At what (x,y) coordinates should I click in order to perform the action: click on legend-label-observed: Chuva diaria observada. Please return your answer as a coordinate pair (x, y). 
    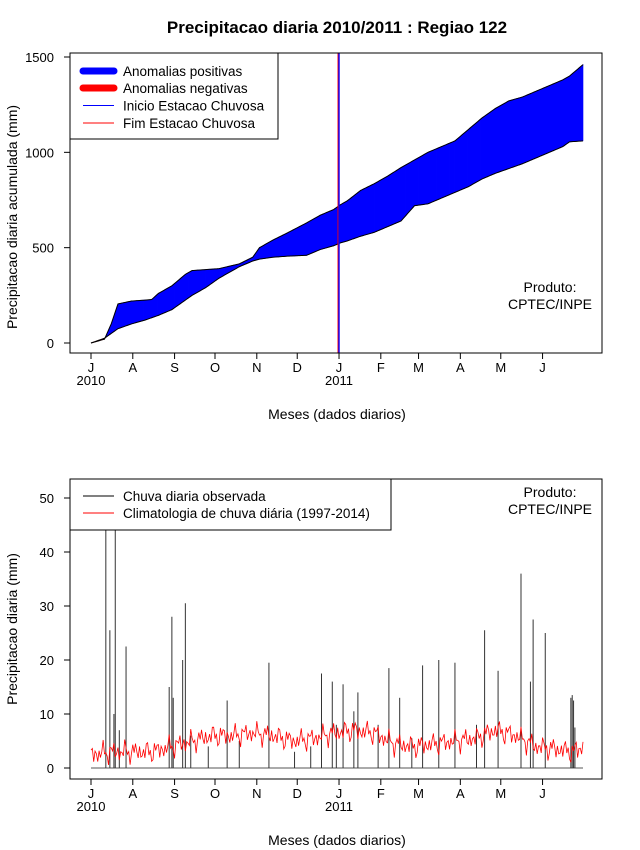
    Looking at the image, I should click on (194, 496).